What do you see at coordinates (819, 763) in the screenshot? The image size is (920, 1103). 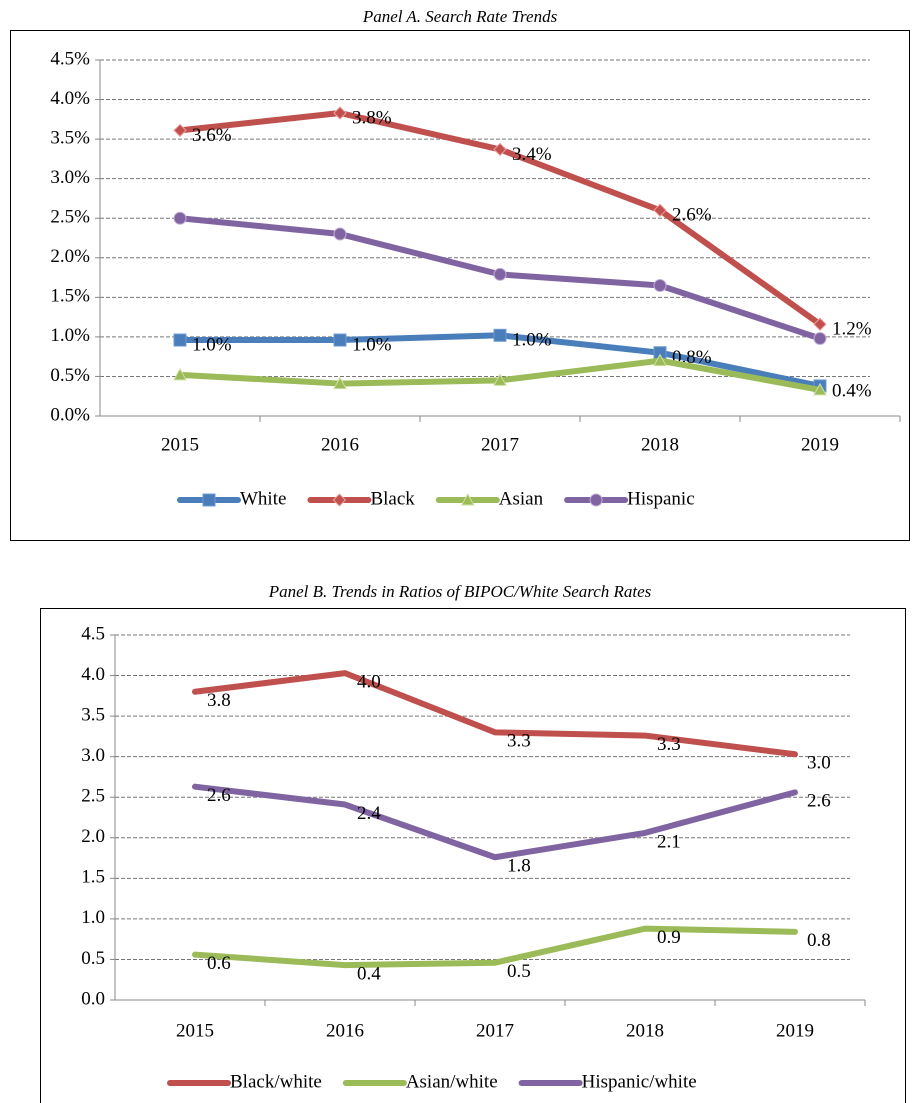 I see `data-label: 3.0` at bounding box center [819, 763].